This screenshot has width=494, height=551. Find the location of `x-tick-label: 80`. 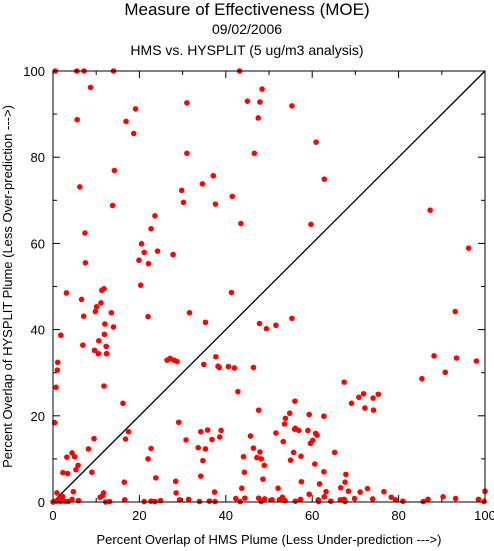

x-tick-label: 80 is located at coordinates (398, 515).